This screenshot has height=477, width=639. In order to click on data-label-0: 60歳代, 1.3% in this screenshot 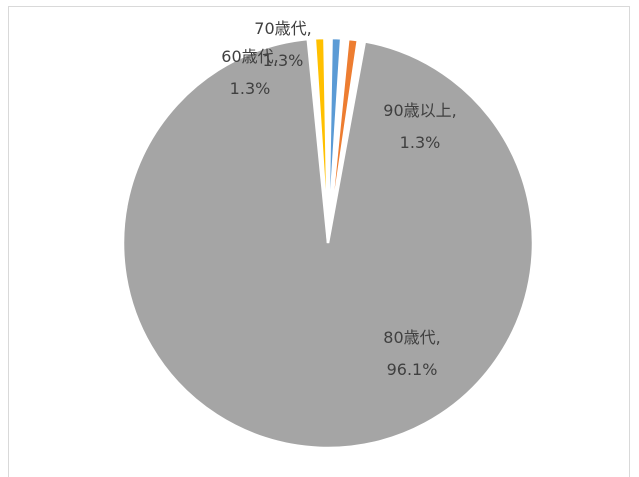, I will do `click(249, 72)`.